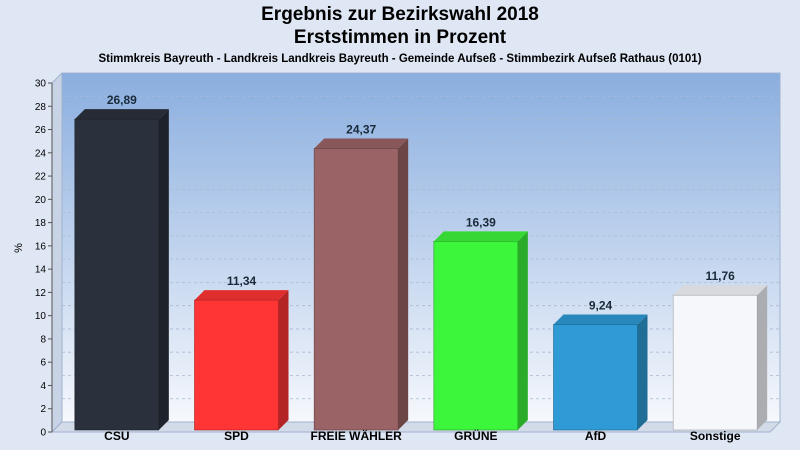 The width and height of the screenshot is (800, 450). I want to click on y-tick-label: 24, so click(41, 153).